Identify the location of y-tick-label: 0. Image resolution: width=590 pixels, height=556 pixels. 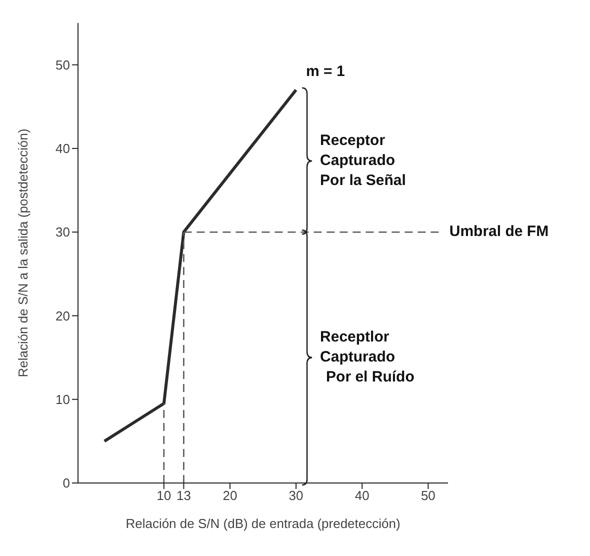
(66, 483).